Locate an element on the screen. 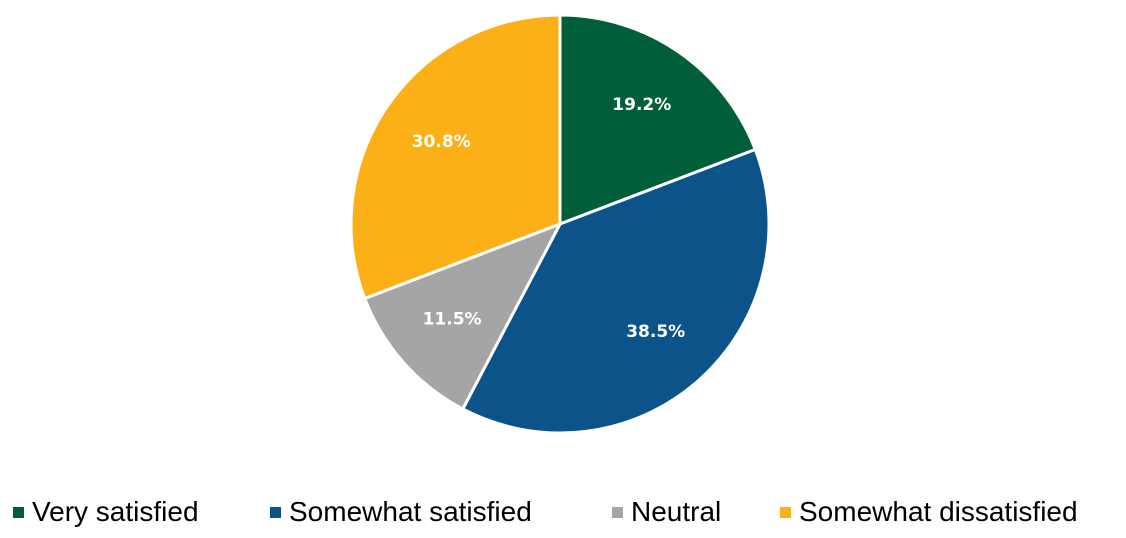 The height and width of the screenshot is (538, 1126). legend-item-somewhat-dissatisfied: Somewhat dissatisfied is located at coordinates (929, 511).